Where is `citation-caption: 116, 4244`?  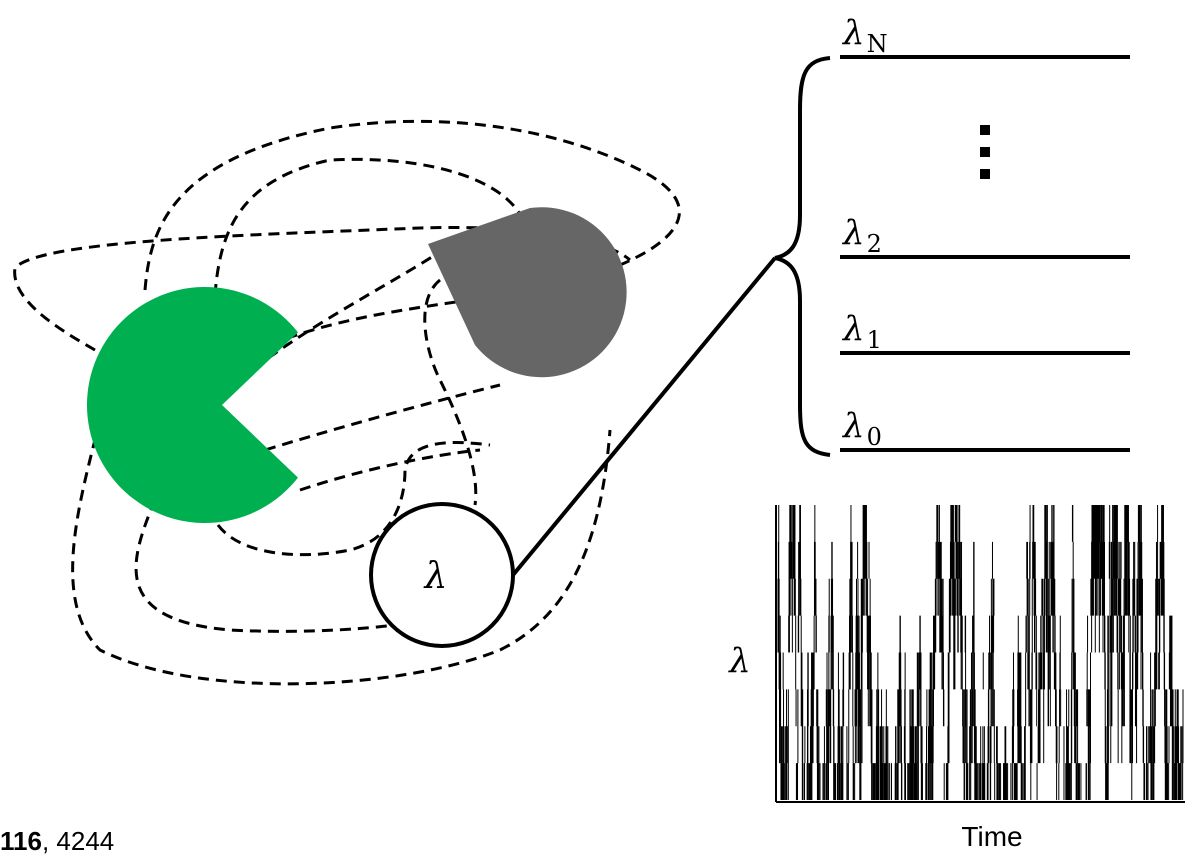
citation-caption: 116, 4244 is located at coordinates (57, 841).